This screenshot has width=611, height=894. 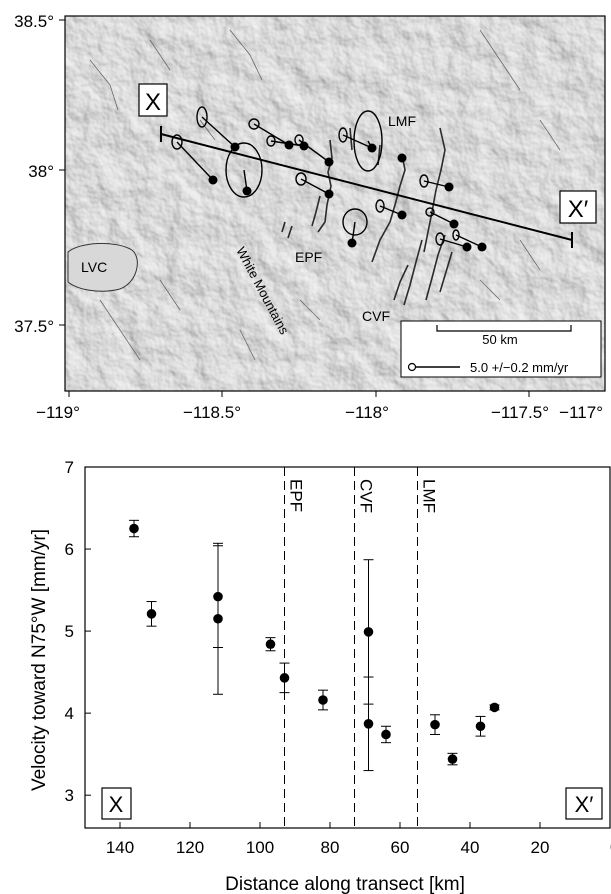 I want to click on lvc-caldera-outline, so click(x=102, y=267).